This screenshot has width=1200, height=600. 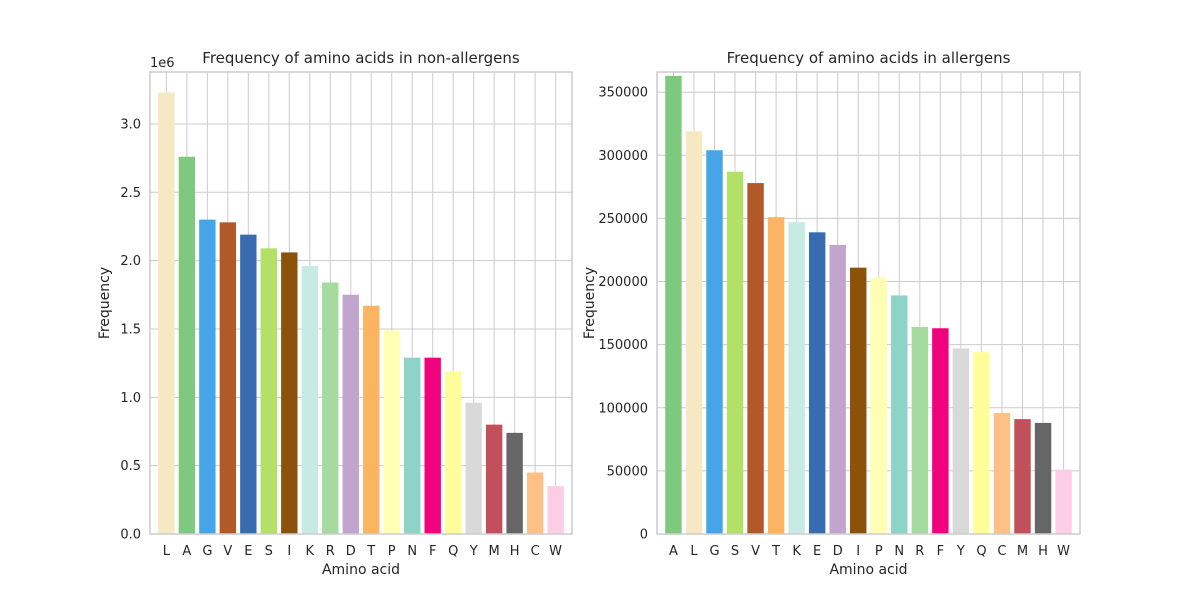 I want to click on y-tick-label: 100000, so click(x=623, y=408).